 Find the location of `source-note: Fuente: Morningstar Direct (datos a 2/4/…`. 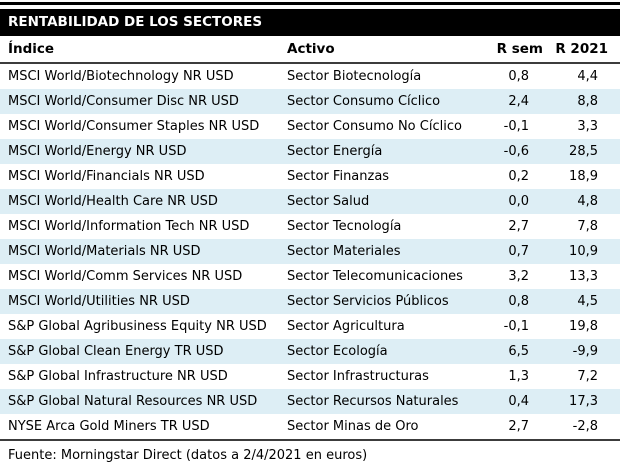

source-note: Fuente: Morningstar Direct (datos a 2/4/… is located at coordinates (188, 455).